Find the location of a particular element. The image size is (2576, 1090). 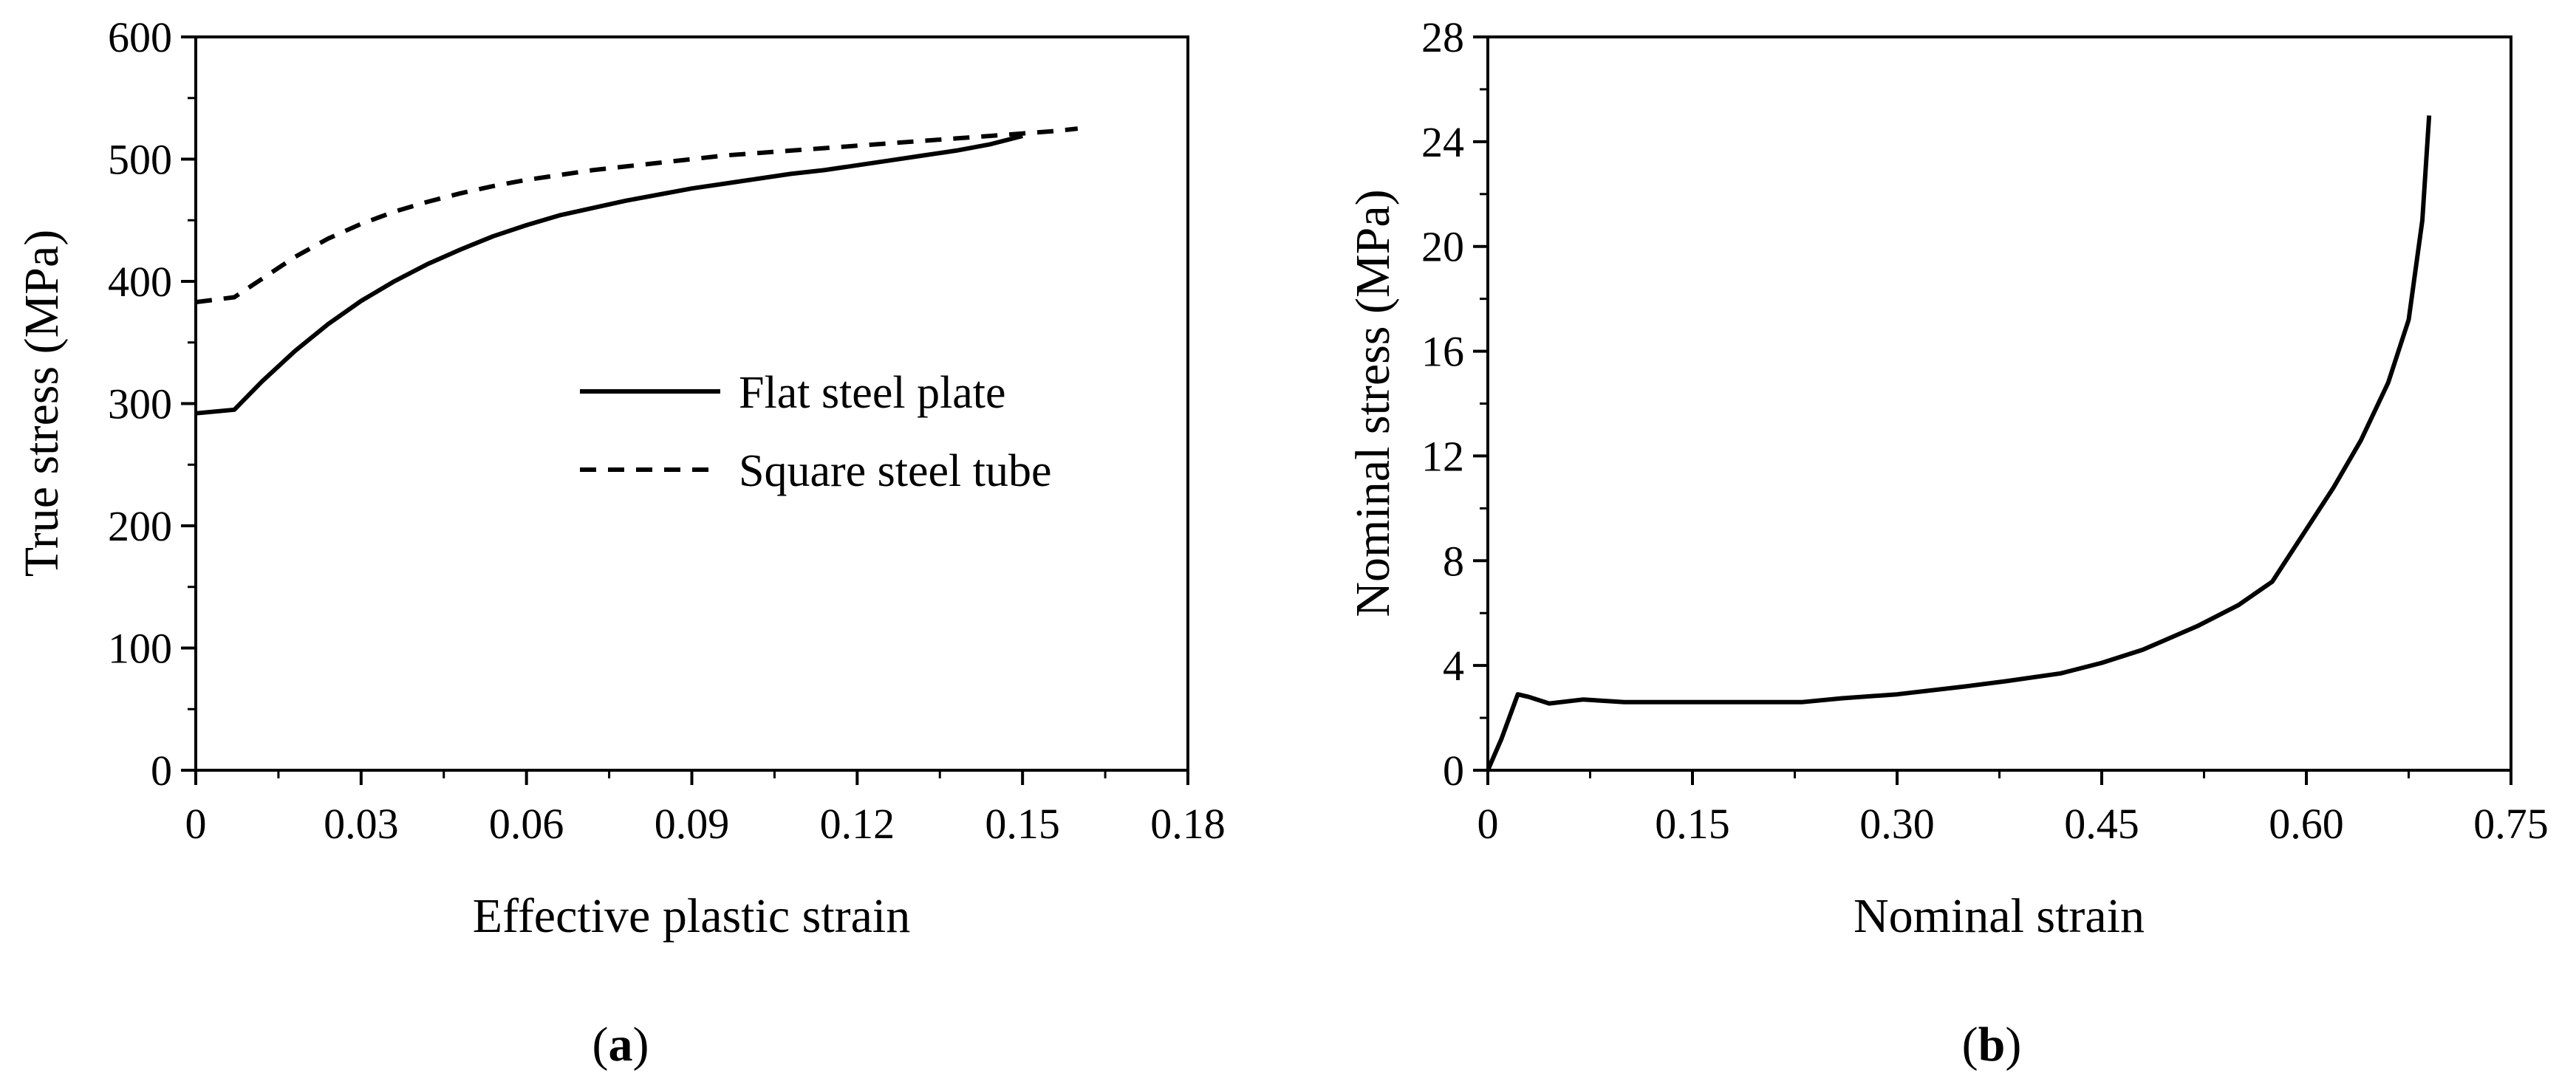

y-tick-label-b-1: 4 is located at coordinates (1453, 666).